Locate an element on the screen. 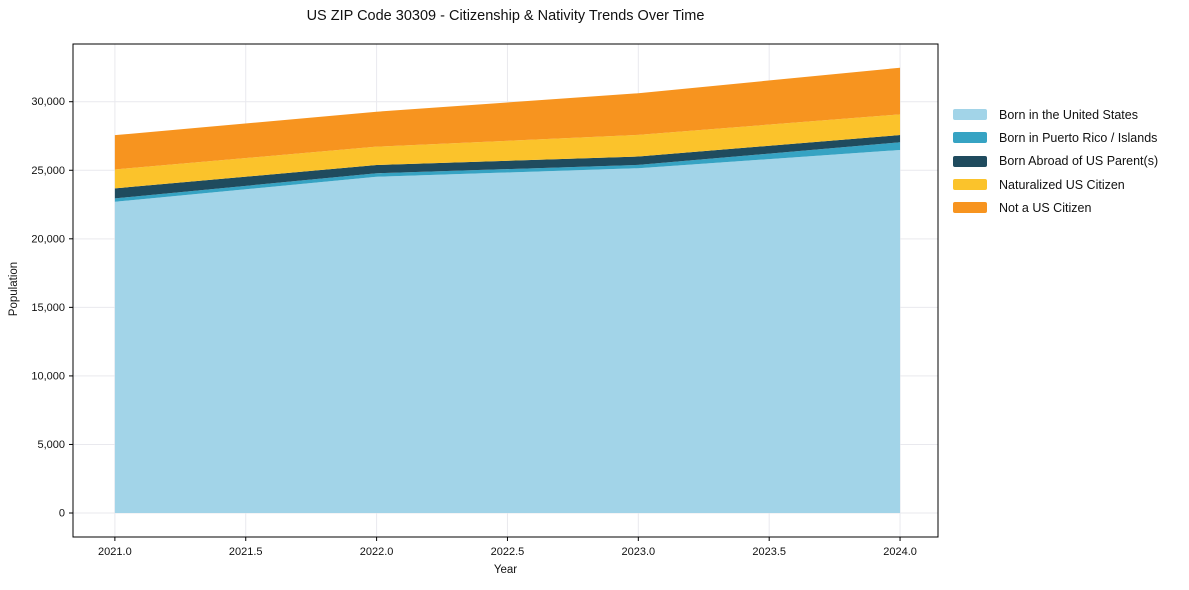  legend-item-1: Born in Puerto Rico / Islands is located at coordinates (1055, 137).